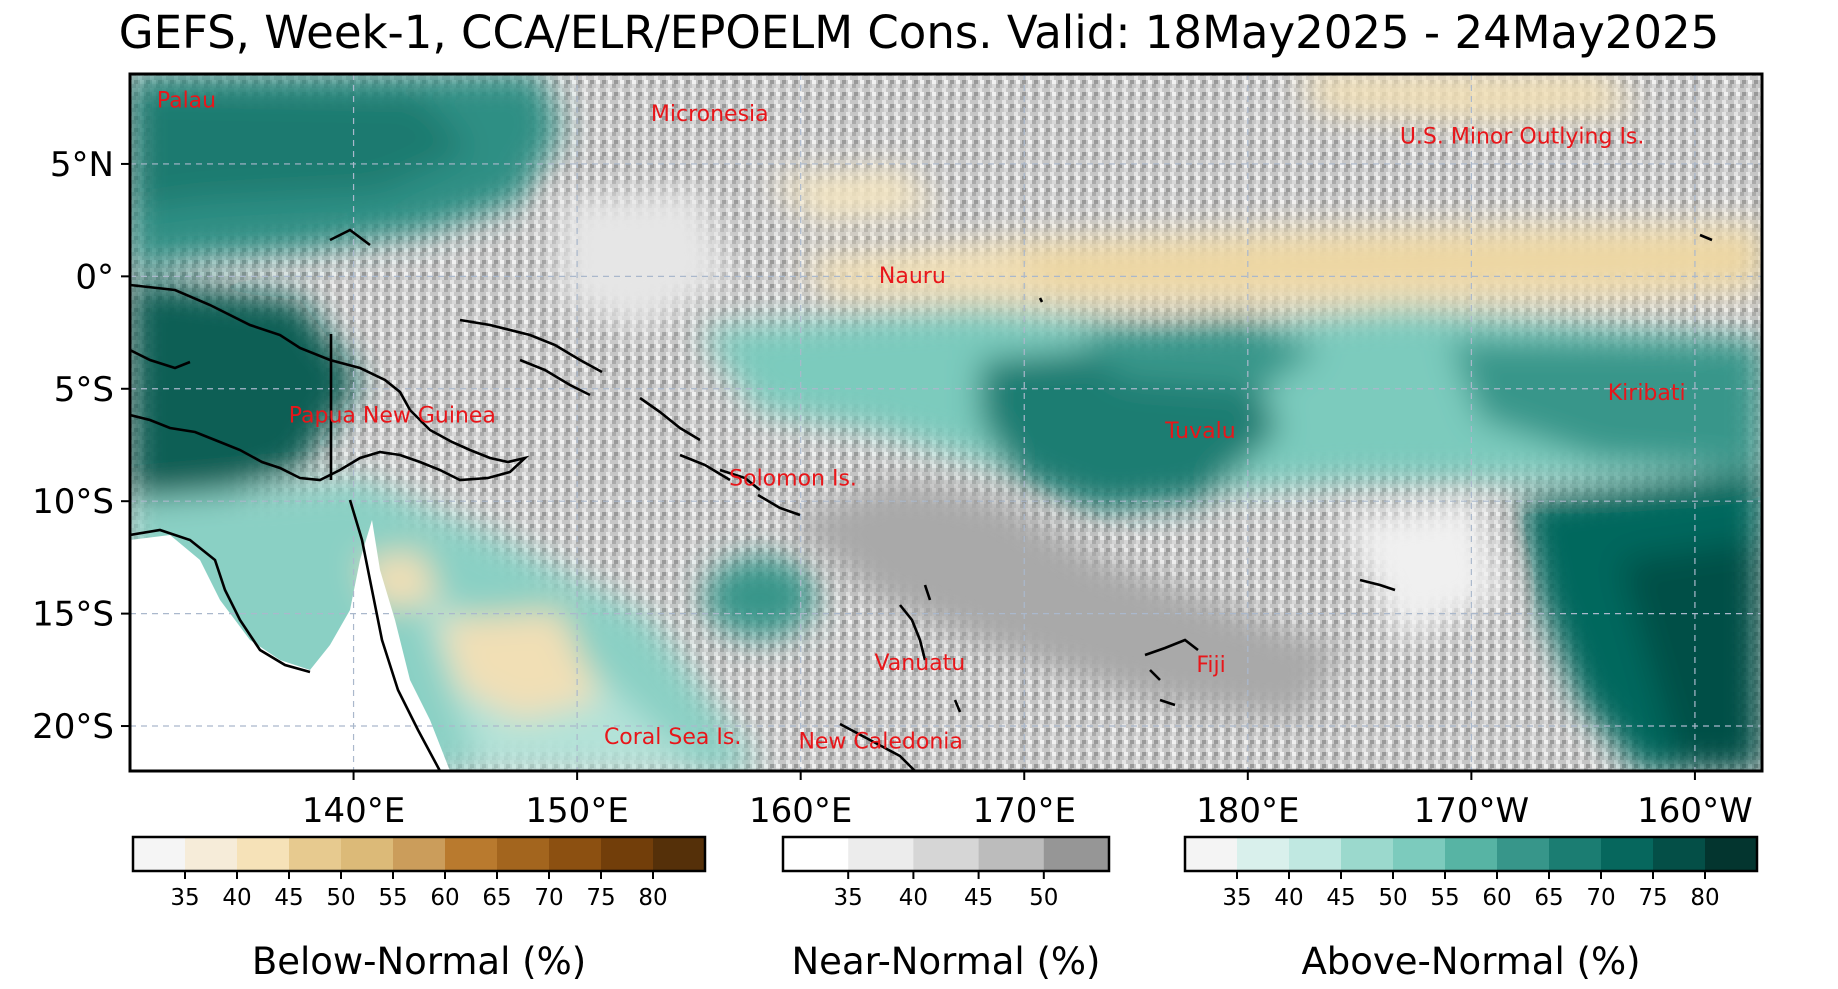  I want to click on lon-tick-label: 180°E, so click(1247, 811).